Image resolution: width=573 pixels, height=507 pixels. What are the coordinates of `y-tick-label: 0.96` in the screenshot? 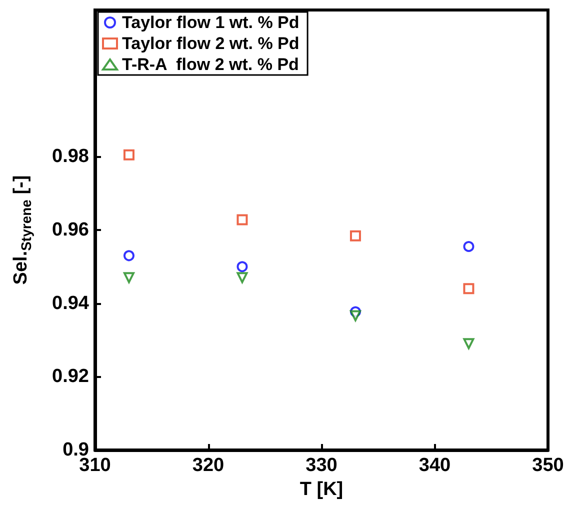 It's located at (70, 230).